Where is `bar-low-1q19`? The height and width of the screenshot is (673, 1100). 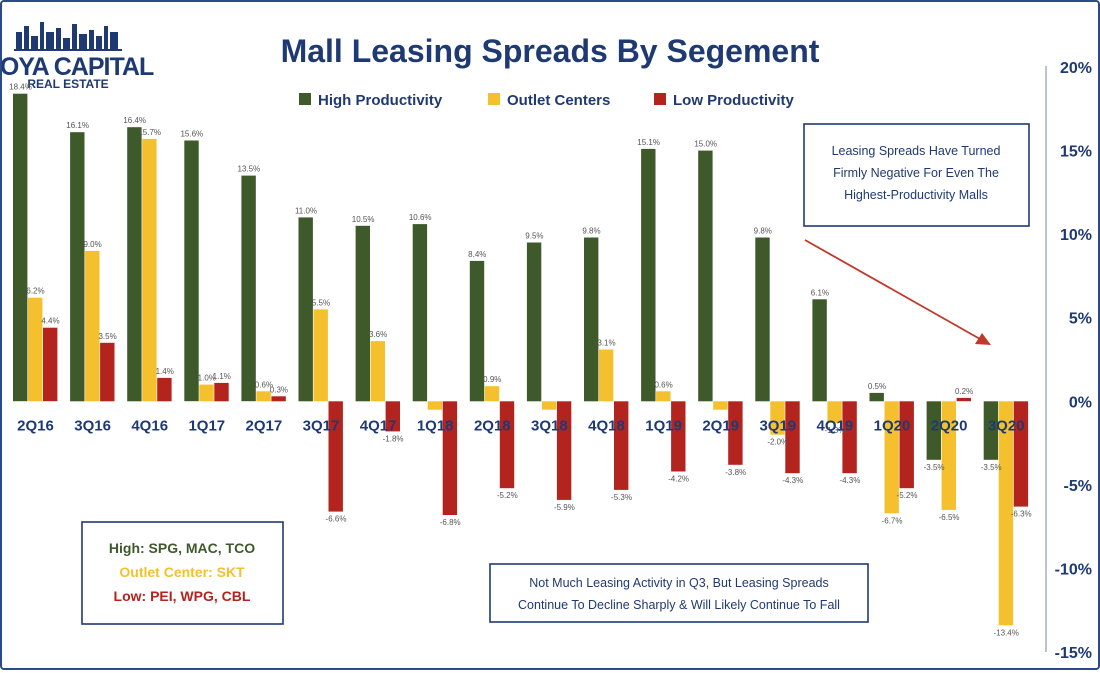 bar-low-1q19 is located at coordinates (678, 436).